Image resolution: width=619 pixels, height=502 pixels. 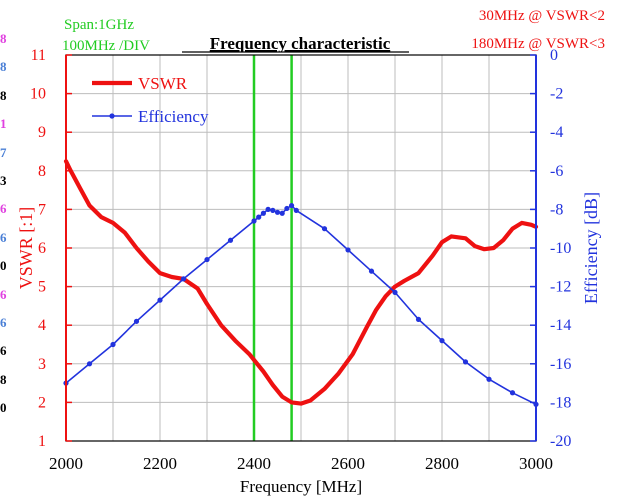 What do you see at coordinates (38, 55) in the screenshot?
I see `left-tick-label: 11` at bounding box center [38, 55].